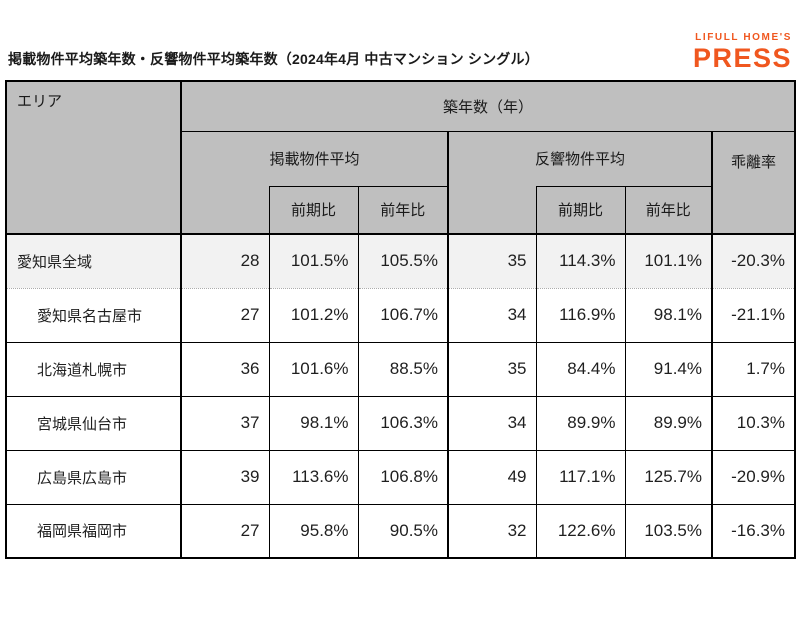 The width and height of the screenshot is (800, 626). What do you see at coordinates (313, 369) in the screenshot?
I see `listed-period-cell: 101.6%` at bounding box center [313, 369].